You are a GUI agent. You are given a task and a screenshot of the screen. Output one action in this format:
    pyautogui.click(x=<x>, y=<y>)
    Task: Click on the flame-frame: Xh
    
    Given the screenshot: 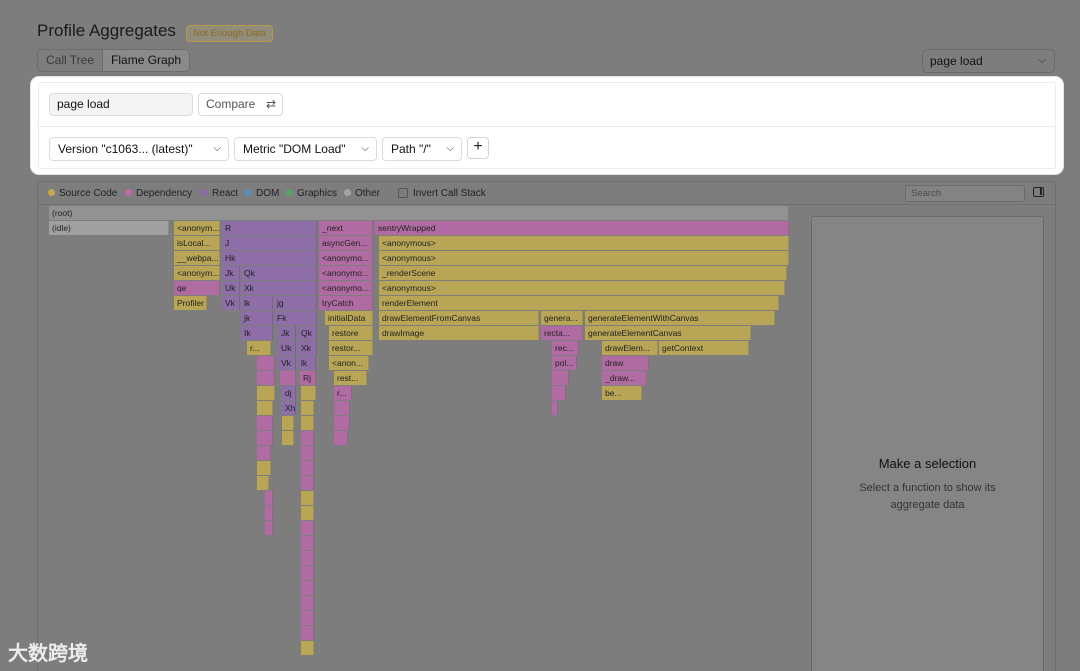 What is the action you would take?
    pyautogui.click(x=289, y=408)
    